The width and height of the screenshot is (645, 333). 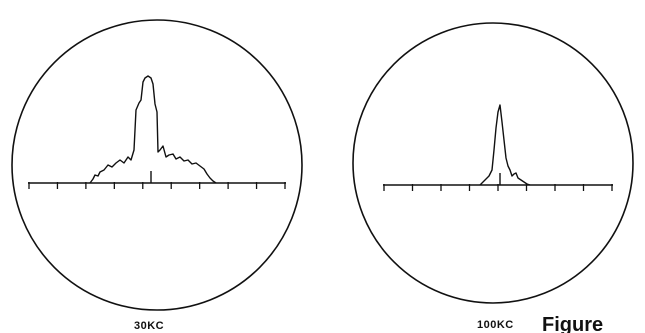 What do you see at coordinates (572, 323) in the screenshot?
I see `figure-caption: Figure` at bounding box center [572, 323].